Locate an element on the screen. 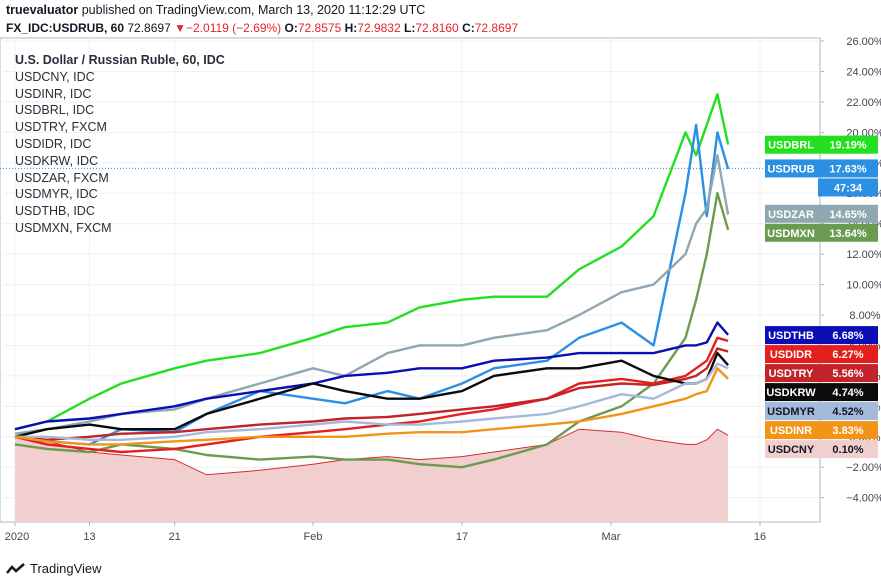 This screenshot has width=881, height=587. price-tag-value: 0.10% is located at coordinates (847, 450).